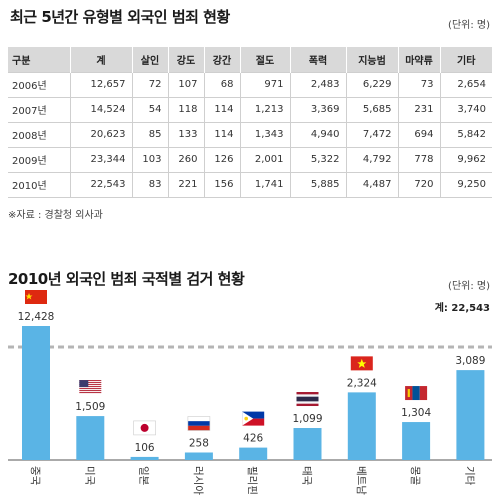 Image resolution: width=500 pixels, height=499 pixels. Describe the element at coordinates (149, 184) in the screenshot. I see `table-cell: 83` at that location.